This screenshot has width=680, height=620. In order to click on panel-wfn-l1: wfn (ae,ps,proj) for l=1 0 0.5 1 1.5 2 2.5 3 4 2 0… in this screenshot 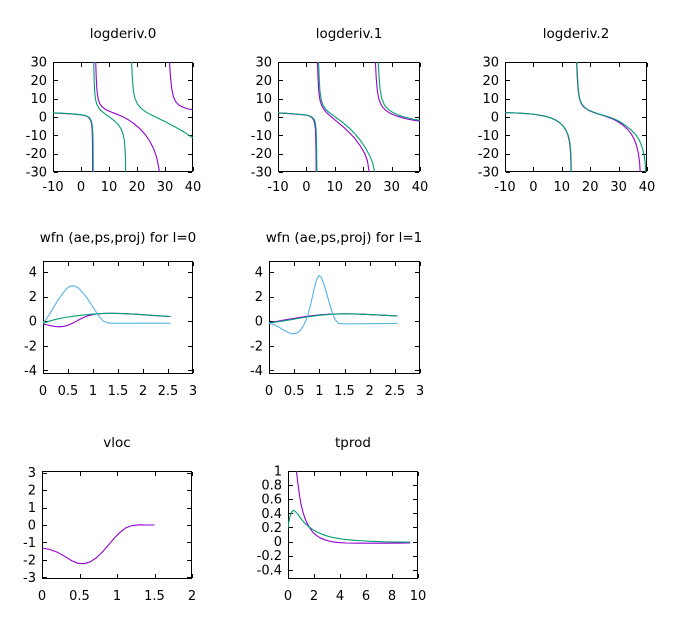, I will do `click(337, 314)`.